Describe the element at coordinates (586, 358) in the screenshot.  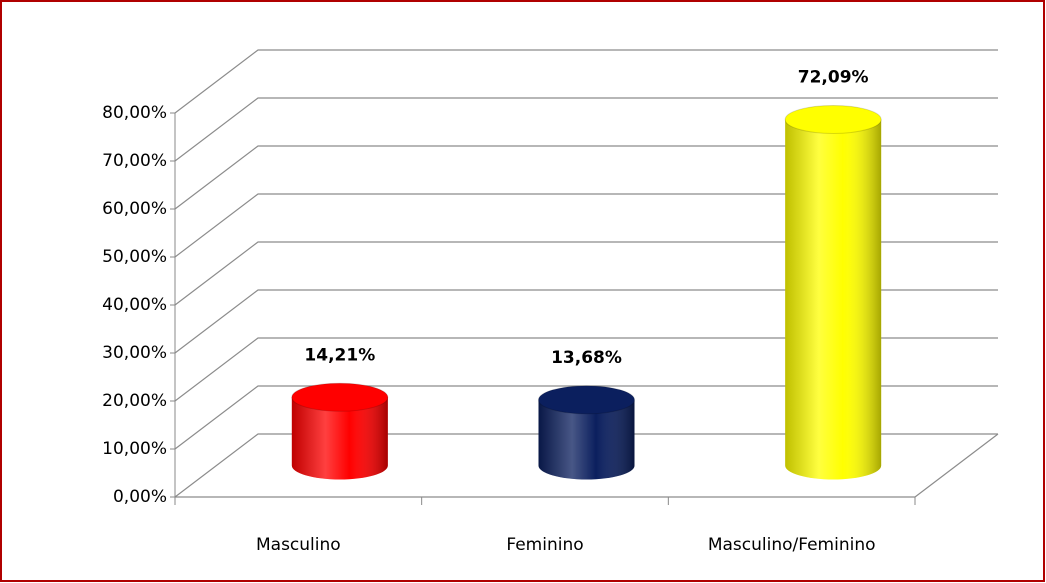
I see `data-label: 13,68%` at that location.